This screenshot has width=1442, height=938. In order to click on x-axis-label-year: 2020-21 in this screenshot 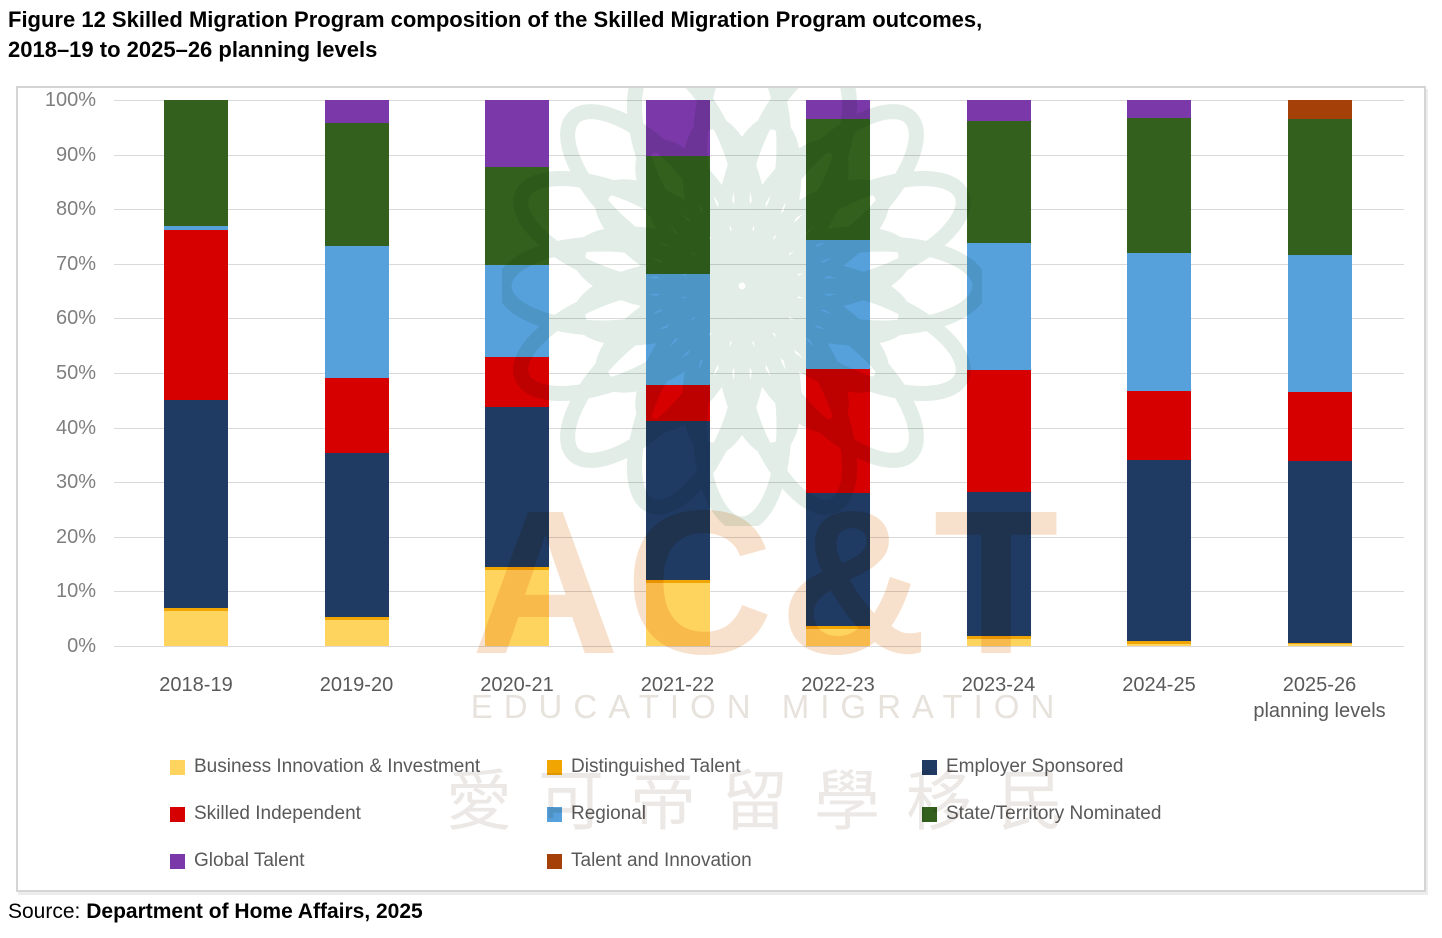, I will do `click(517, 685)`.